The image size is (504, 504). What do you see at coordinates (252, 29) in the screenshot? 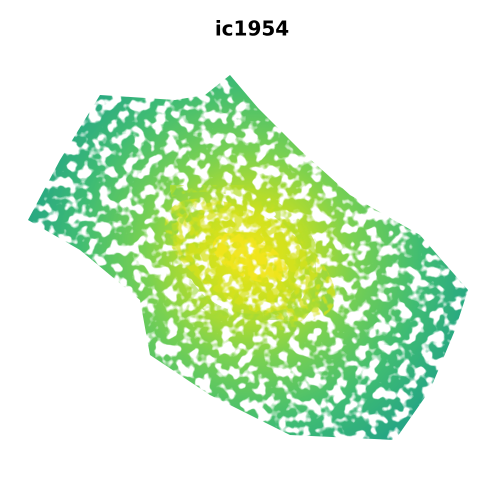
I see `title: ic1954` at bounding box center [252, 29].